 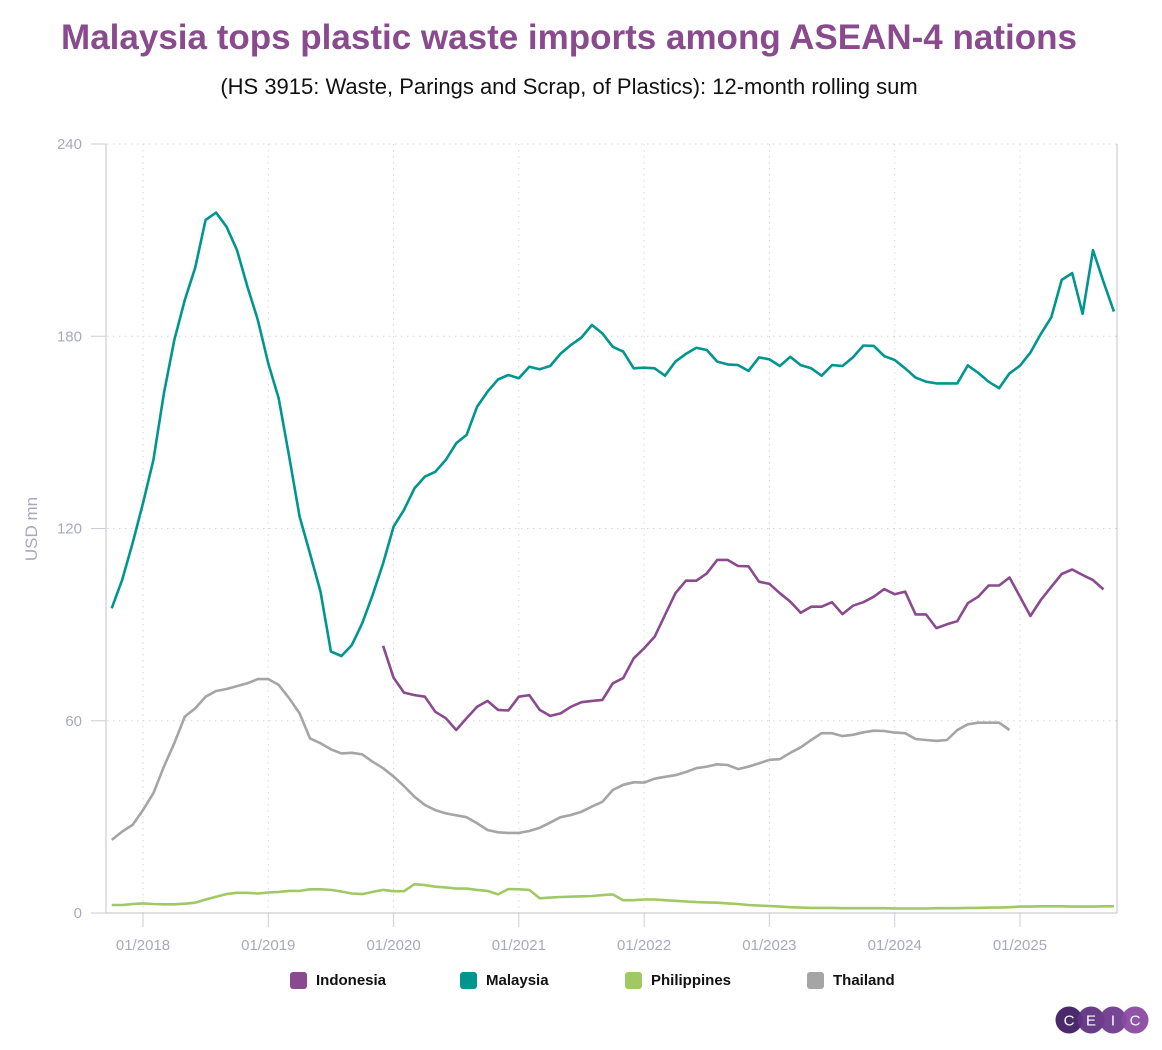 I want to click on legend: Indonesia Malaysia Philippines Thailand, so click(x=592, y=980).